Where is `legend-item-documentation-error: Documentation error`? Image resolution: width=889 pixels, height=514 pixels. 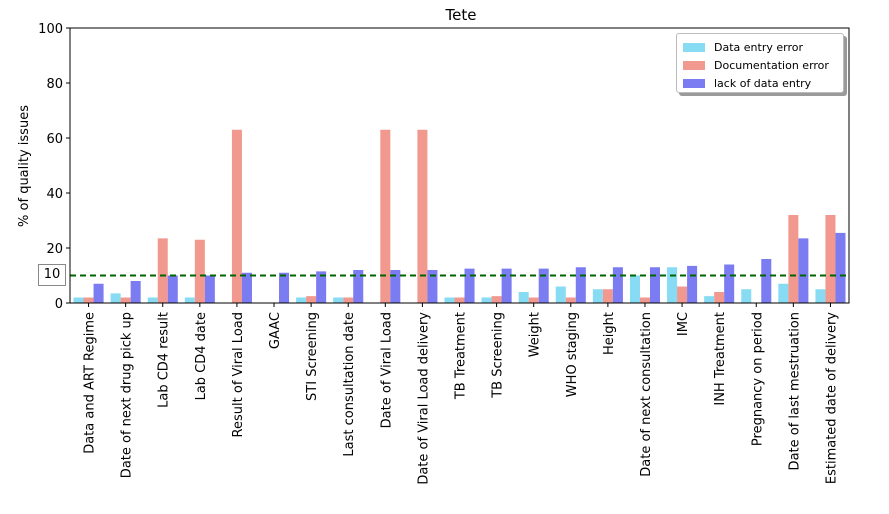 legend-item-documentation-error: Documentation error is located at coordinates (763, 65).